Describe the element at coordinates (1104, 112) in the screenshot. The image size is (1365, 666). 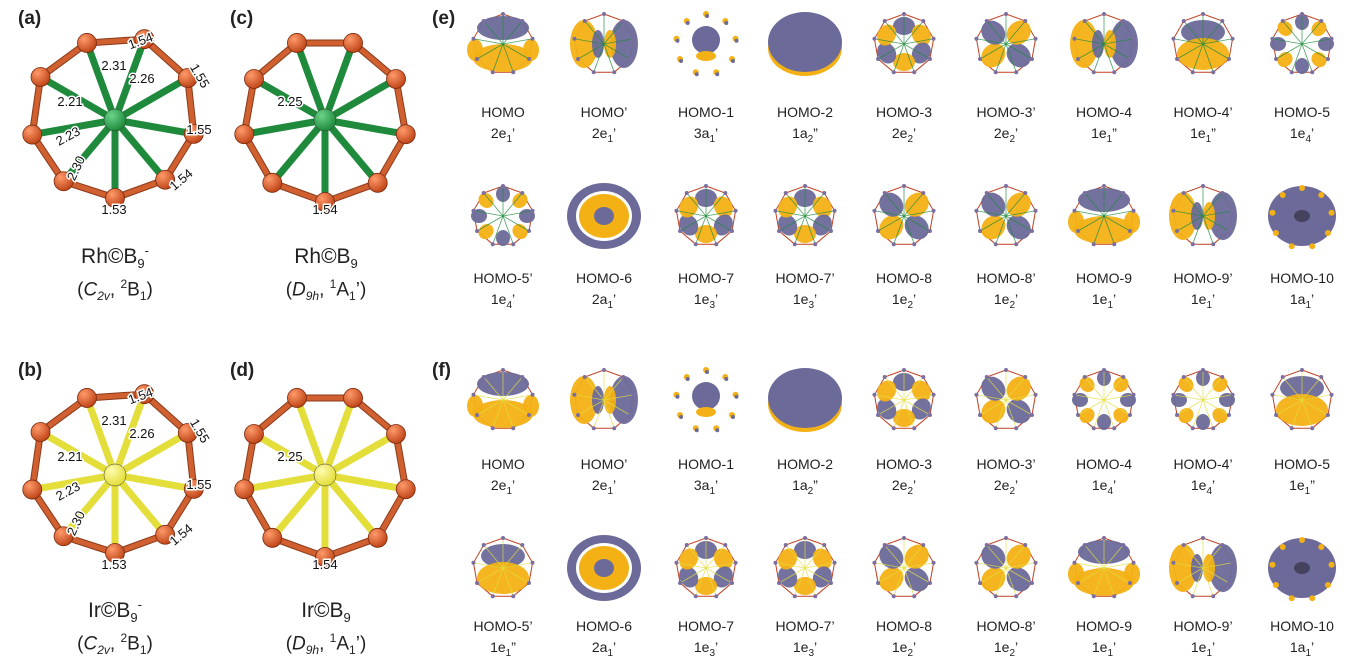
I see `orbital-name: HOMO-4` at that location.